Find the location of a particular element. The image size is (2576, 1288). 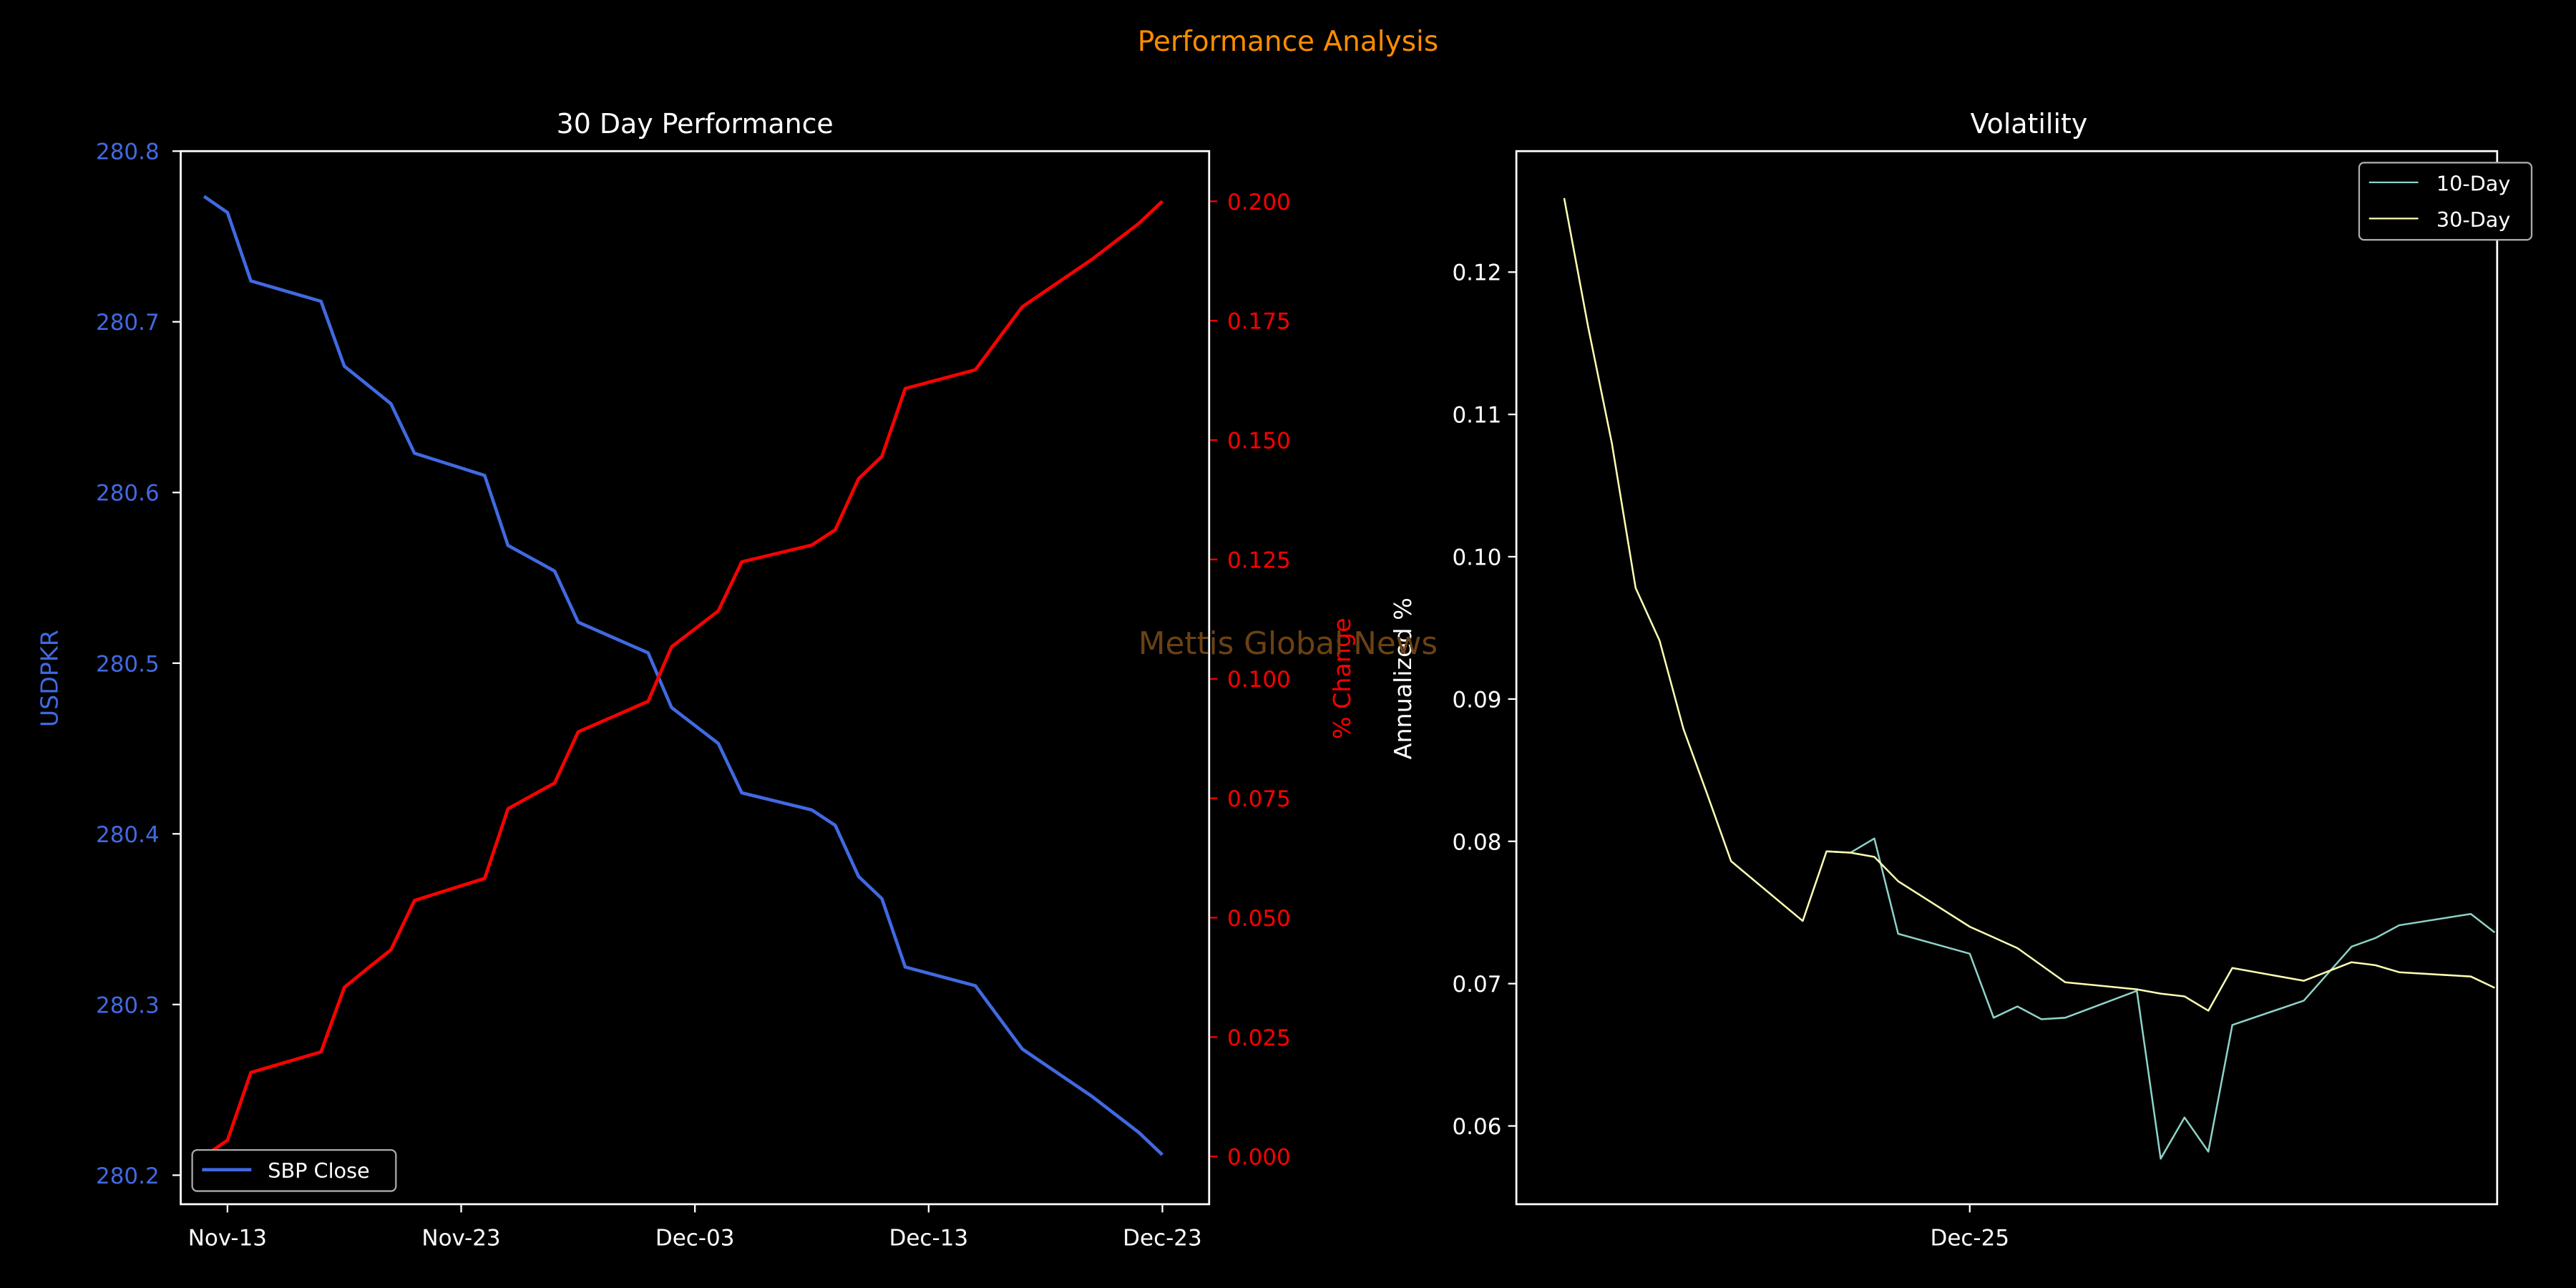

y-tick-label: 280.8 is located at coordinates (128, 152).